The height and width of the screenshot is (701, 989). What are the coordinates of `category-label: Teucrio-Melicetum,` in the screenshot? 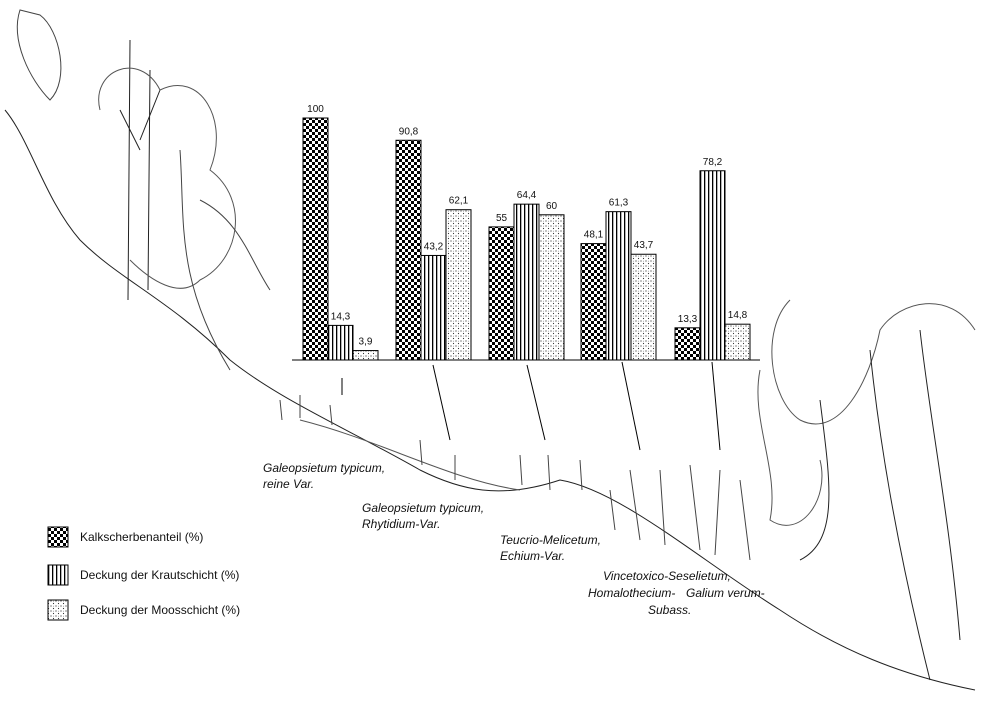 It's located at (550, 540).